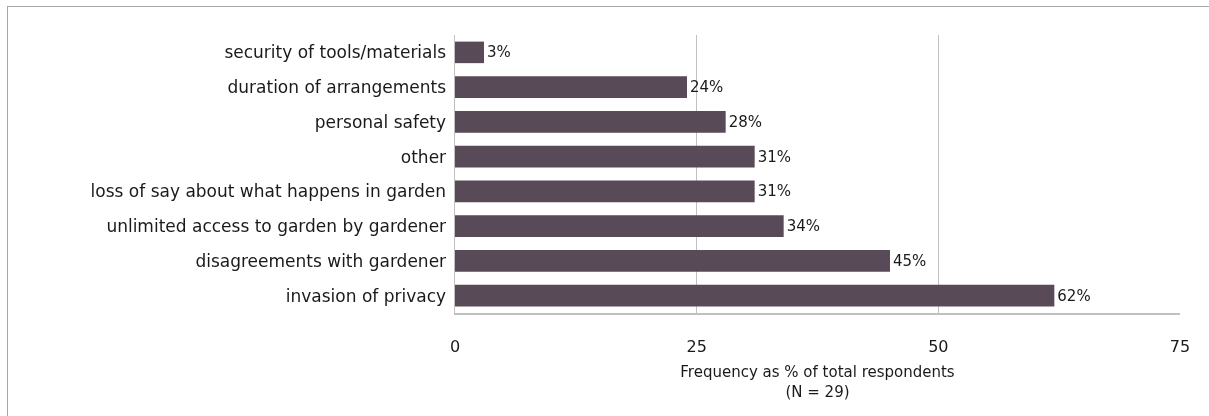  What do you see at coordinates (707, 87) in the screenshot?
I see `data-label: 24%` at bounding box center [707, 87].